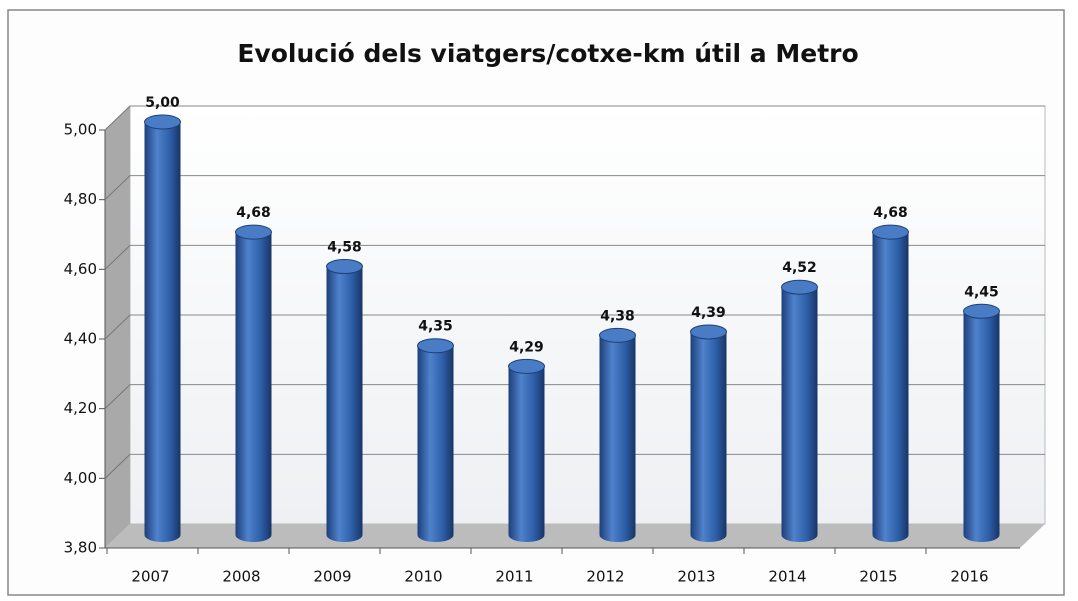 The height and width of the screenshot is (601, 1078). Describe the element at coordinates (332, 577) in the screenshot. I see `x-tick-label: 2009` at that location.